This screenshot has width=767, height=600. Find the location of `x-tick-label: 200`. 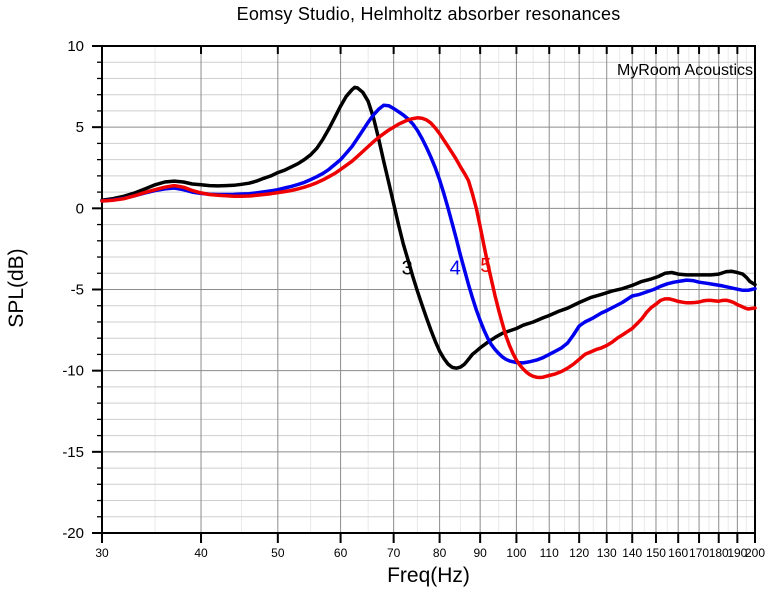

x-tick-label: 200 is located at coordinates (755, 553).